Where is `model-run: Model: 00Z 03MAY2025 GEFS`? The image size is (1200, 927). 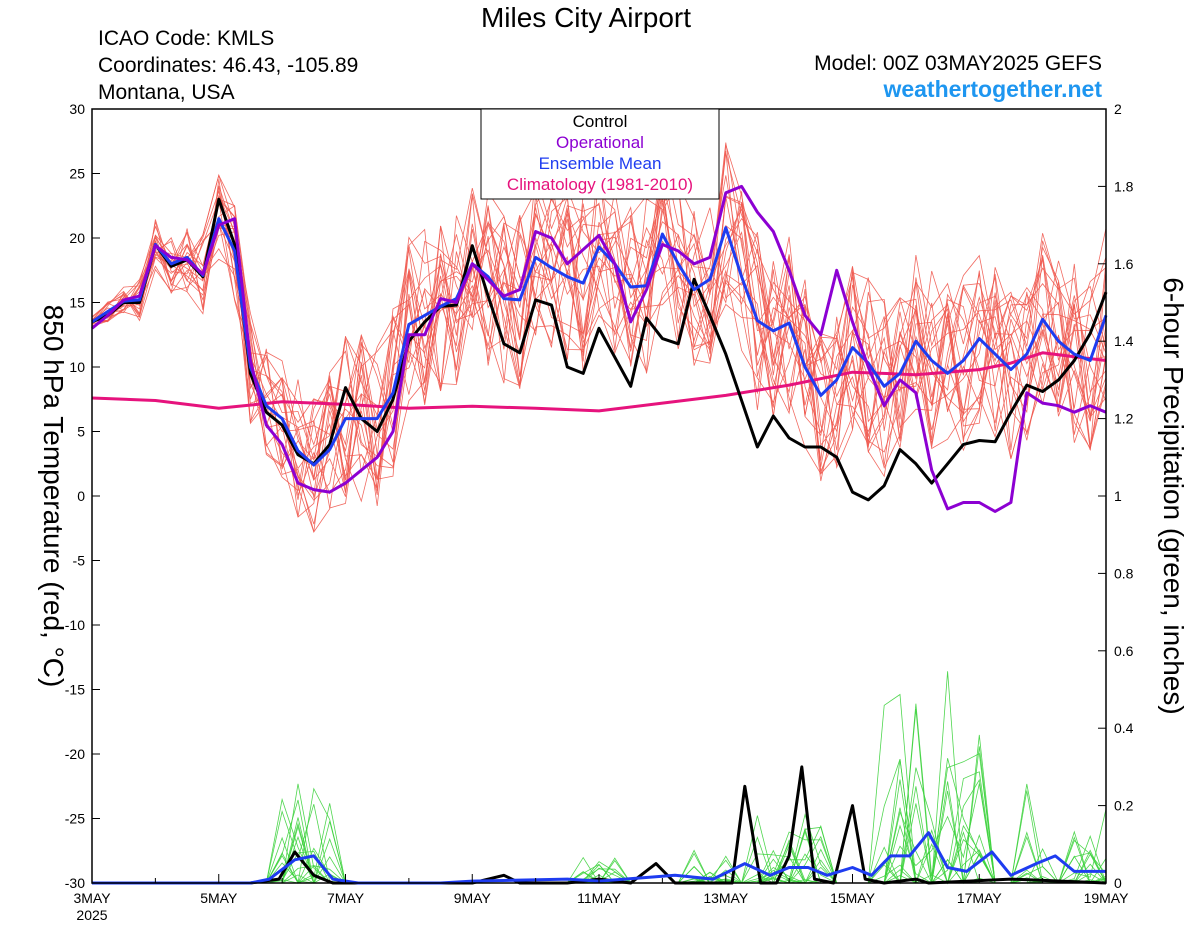
model-run: Model: 00Z 03MAY2025 GEFS is located at coordinates (958, 63).